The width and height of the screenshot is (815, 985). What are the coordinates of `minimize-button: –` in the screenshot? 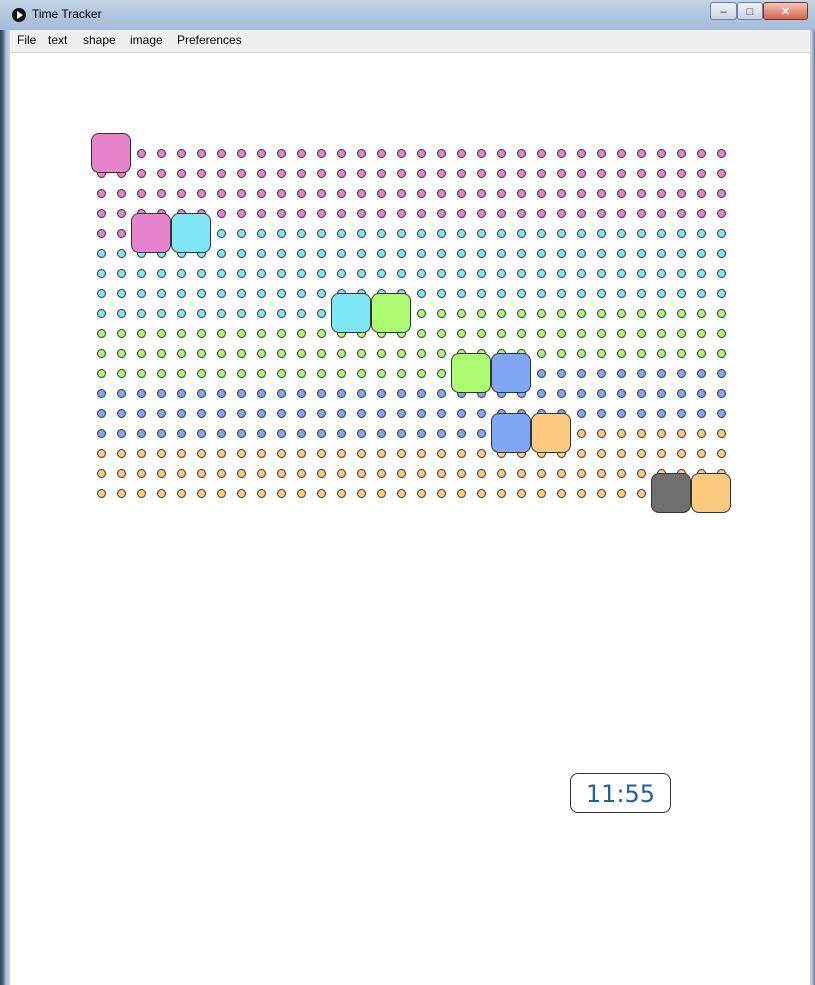 It's located at (723, 11).